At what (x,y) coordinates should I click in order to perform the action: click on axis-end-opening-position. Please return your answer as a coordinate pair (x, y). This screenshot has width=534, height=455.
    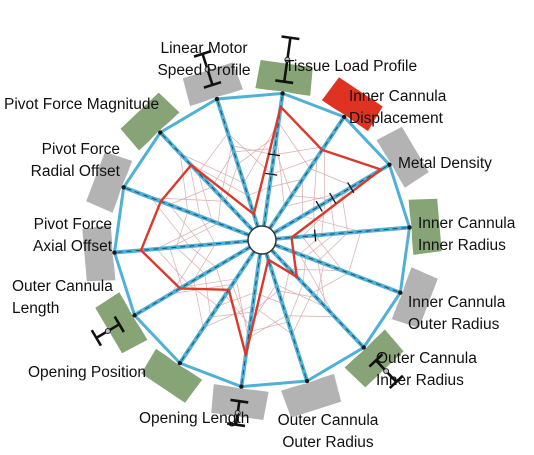
    Looking at the image, I should click on (180, 363).